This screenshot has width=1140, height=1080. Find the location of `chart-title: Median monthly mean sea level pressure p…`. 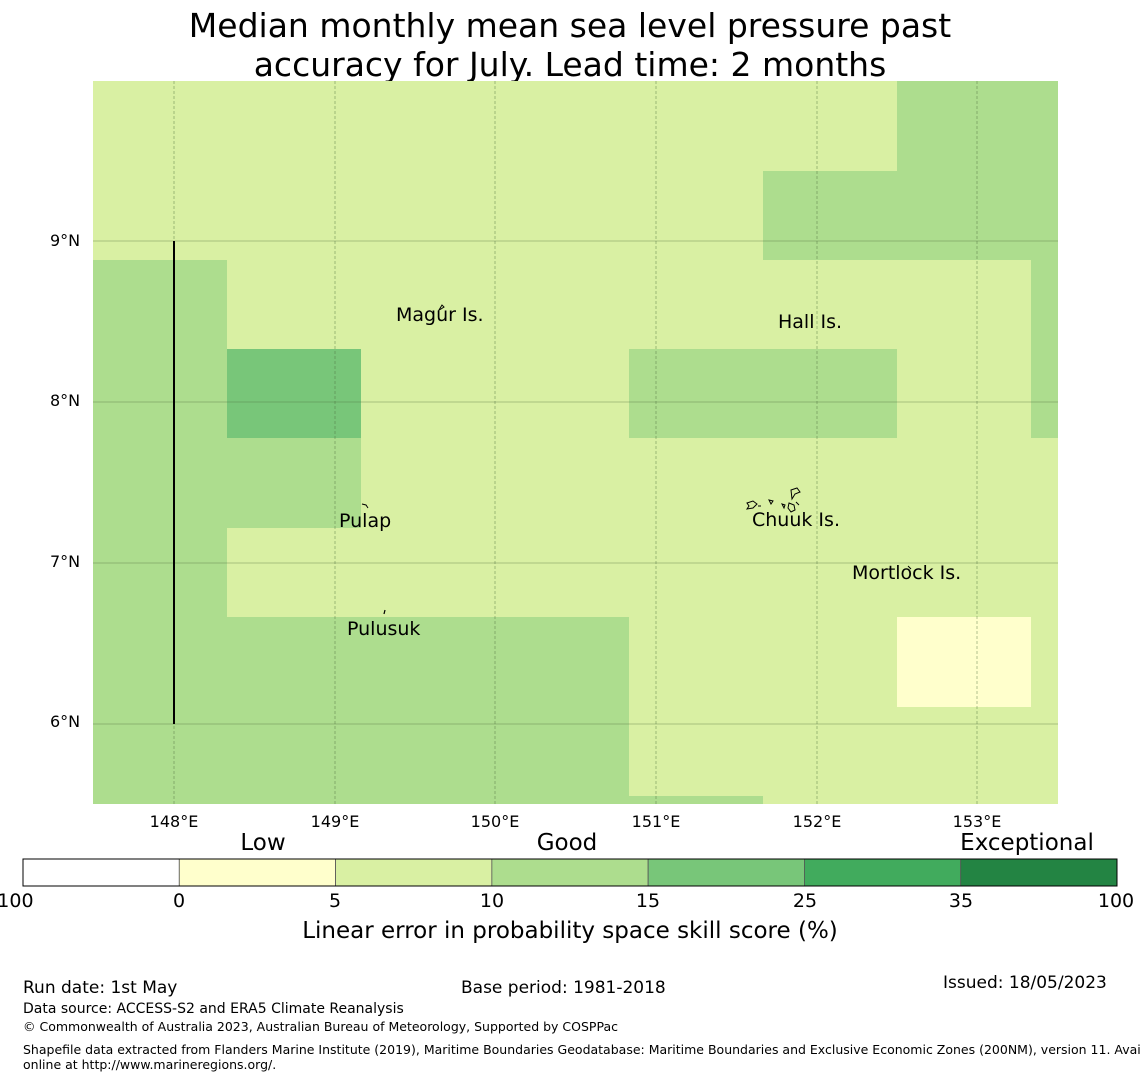

chart-title: Median monthly mean sea level pressure p… is located at coordinates (570, 45).